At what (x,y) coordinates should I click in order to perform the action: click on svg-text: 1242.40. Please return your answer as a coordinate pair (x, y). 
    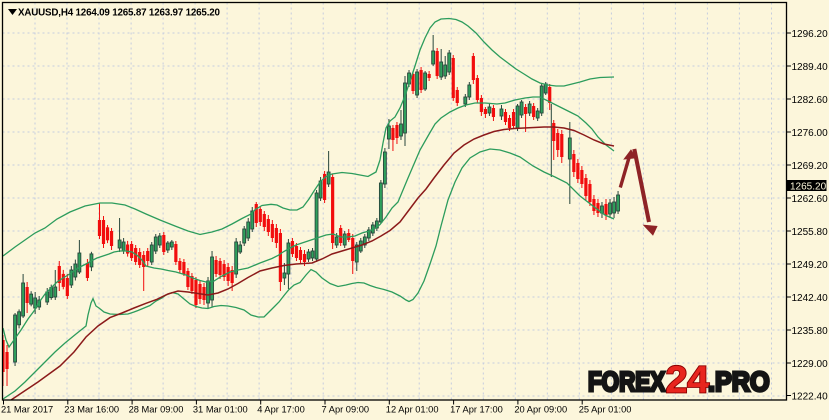
    Looking at the image, I should click on (810, 298).